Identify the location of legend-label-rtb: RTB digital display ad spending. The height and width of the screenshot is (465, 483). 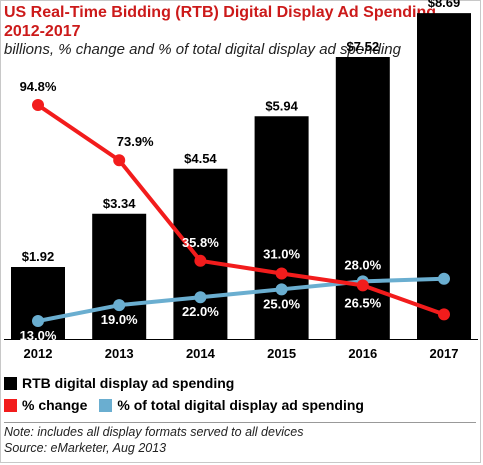
(128, 383).